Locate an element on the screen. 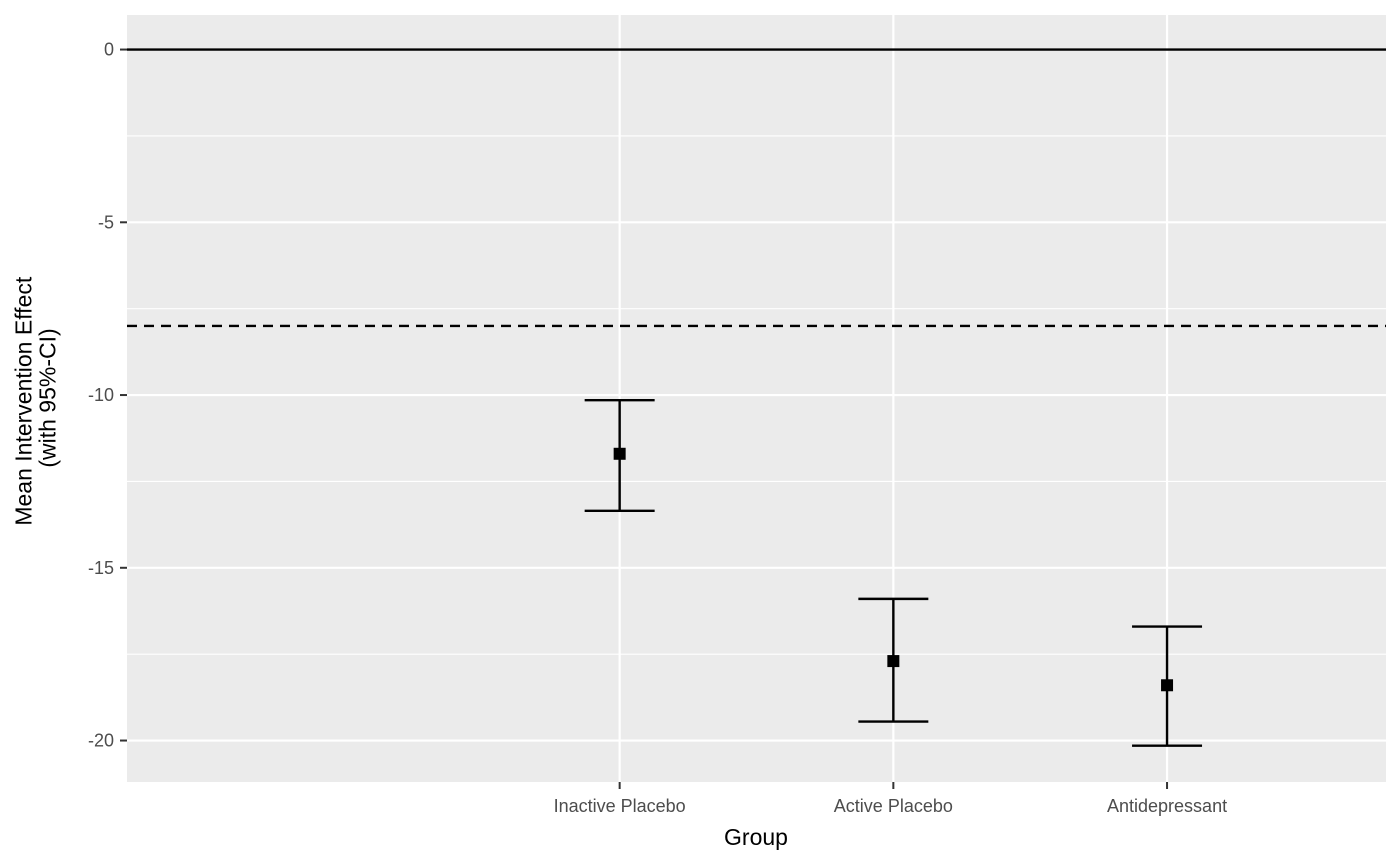  y-axis: 0 -5 -10 -15 -20 is located at coordinates (107, 395).